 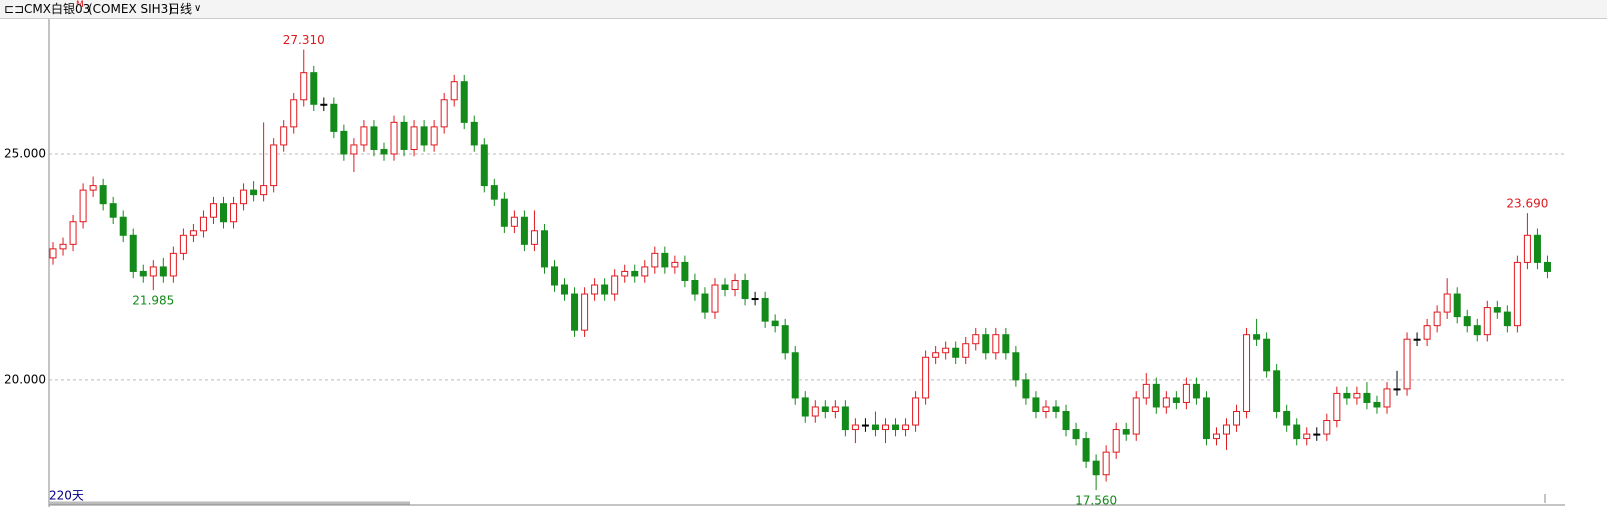 I want to click on badge: M, so click(x=80, y=5).